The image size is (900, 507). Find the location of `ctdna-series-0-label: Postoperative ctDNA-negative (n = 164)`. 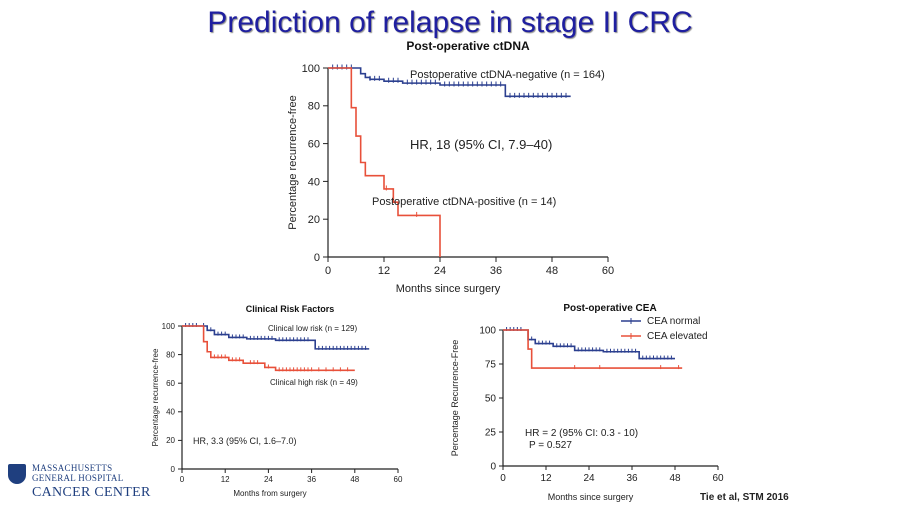

ctdna-series-0-label: Postoperative ctDNA-negative (n = 164) is located at coordinates (507, 75).